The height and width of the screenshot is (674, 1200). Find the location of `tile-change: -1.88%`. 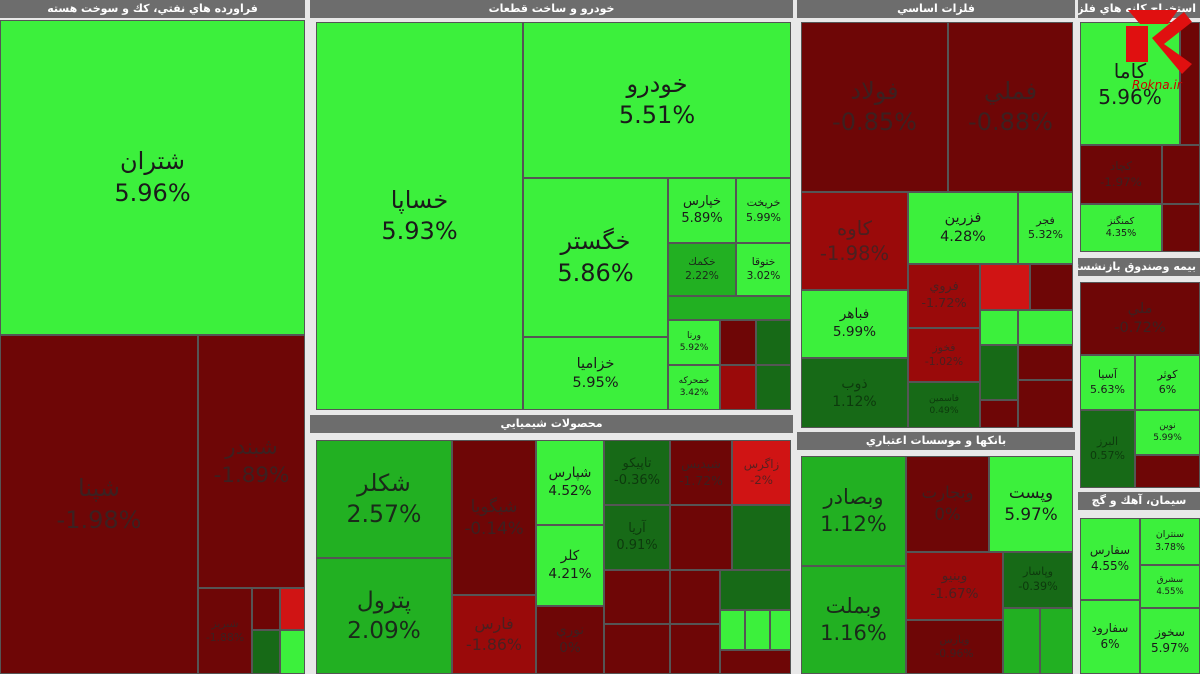

tile-change: -1.88% is located at coordinates (225, 637).